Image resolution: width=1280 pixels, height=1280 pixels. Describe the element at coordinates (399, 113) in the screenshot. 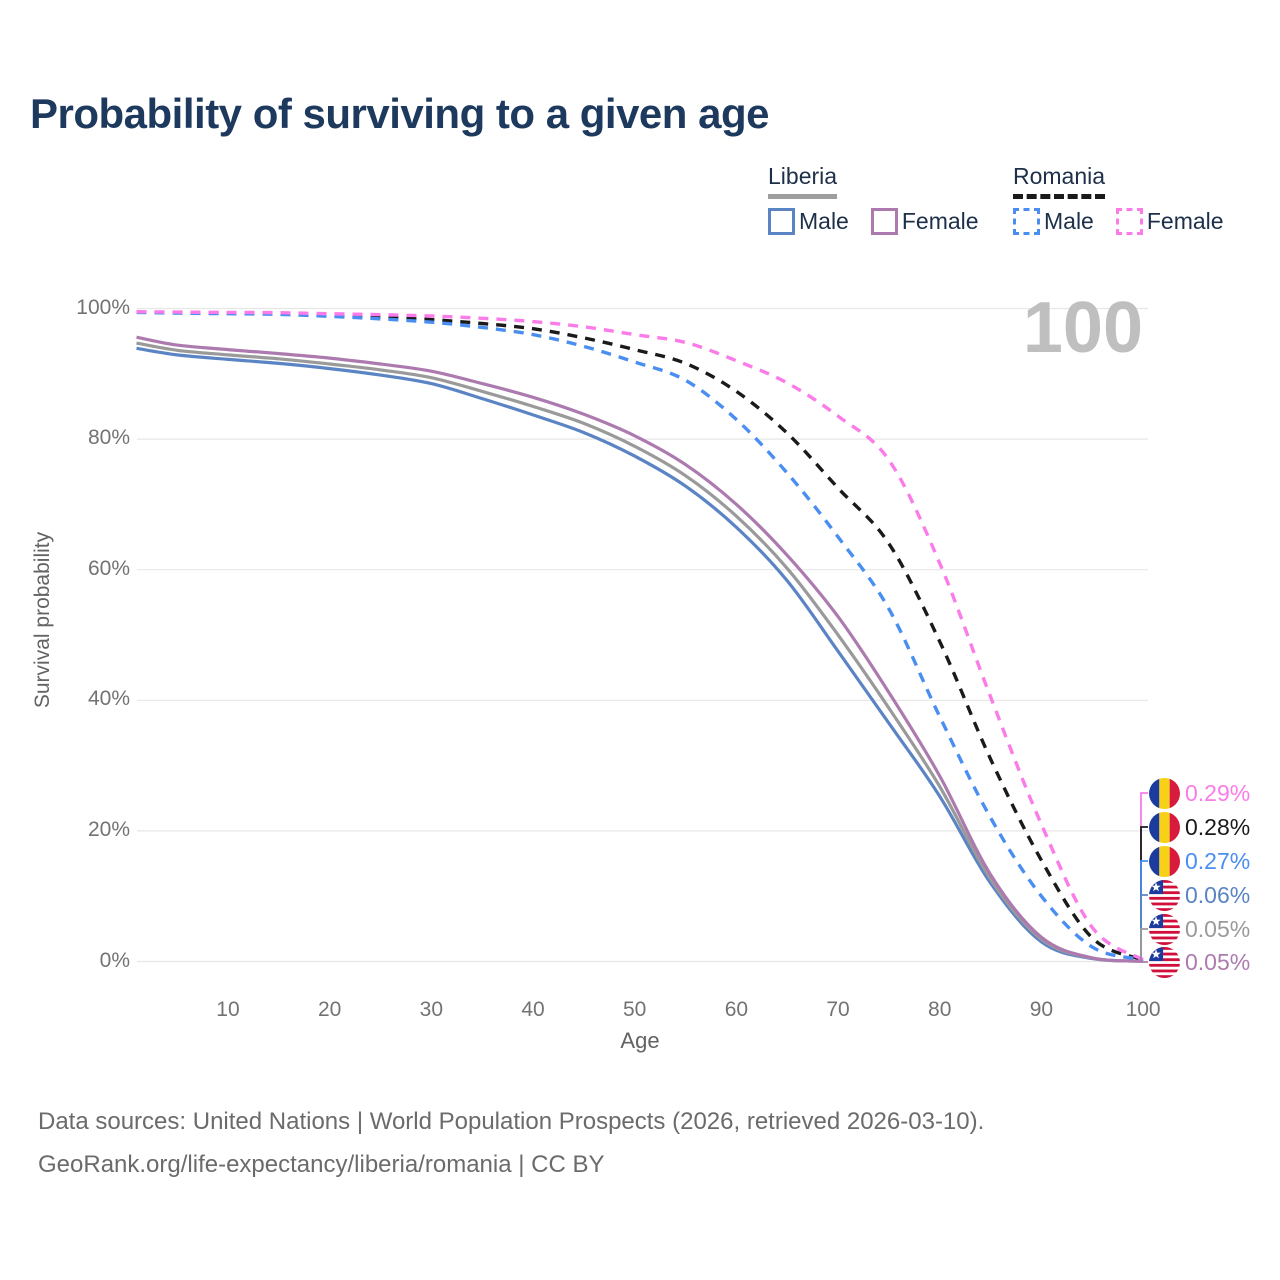

I see `page-title: Probability of surviving to a given age` at that location.